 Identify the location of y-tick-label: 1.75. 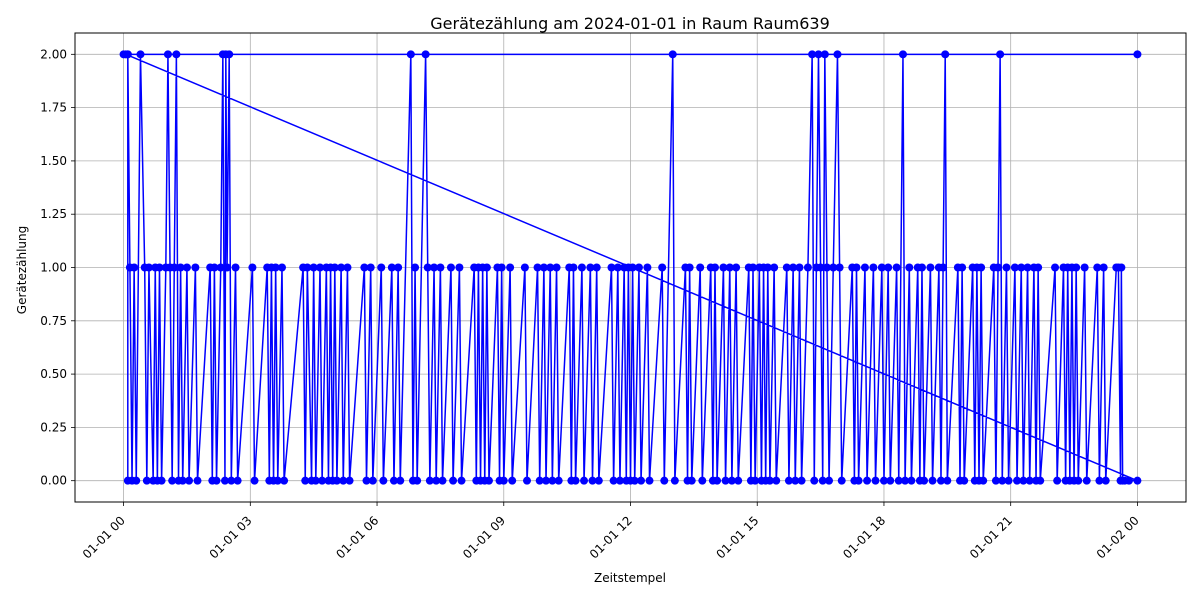
(53, 108).